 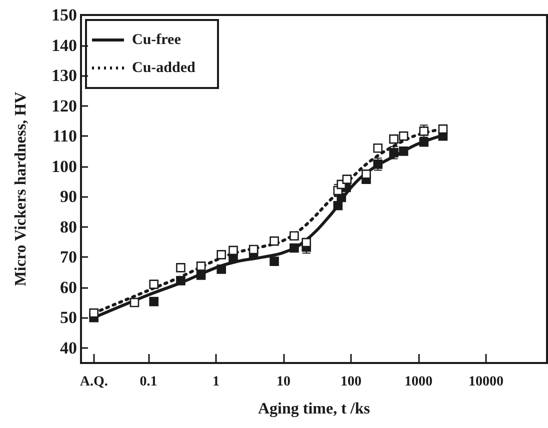 I want to click on x-tick-label: A.Q., so click(x=94, y=382).